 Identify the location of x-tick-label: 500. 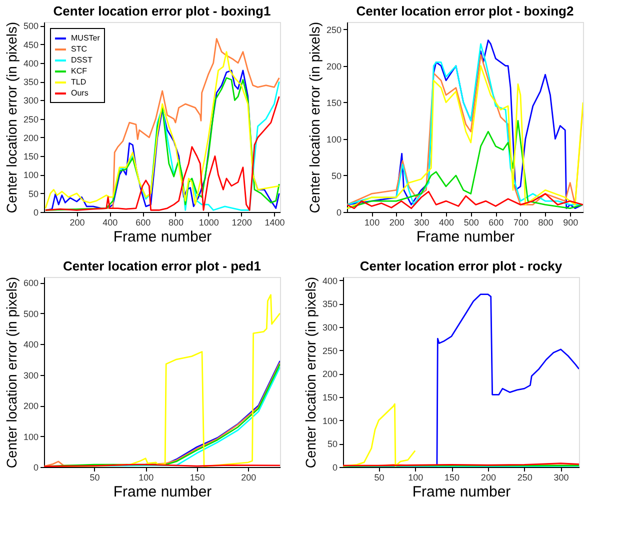
(471, 223).